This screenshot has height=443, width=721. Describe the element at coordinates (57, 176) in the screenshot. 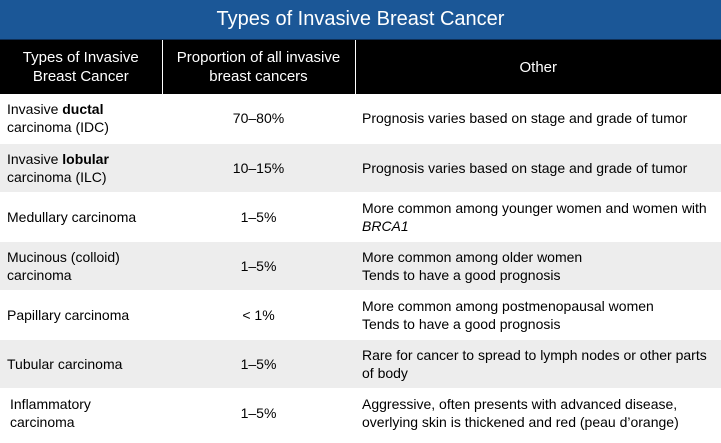

I see `type-suffix: carcinoma (ILC)` at that location.